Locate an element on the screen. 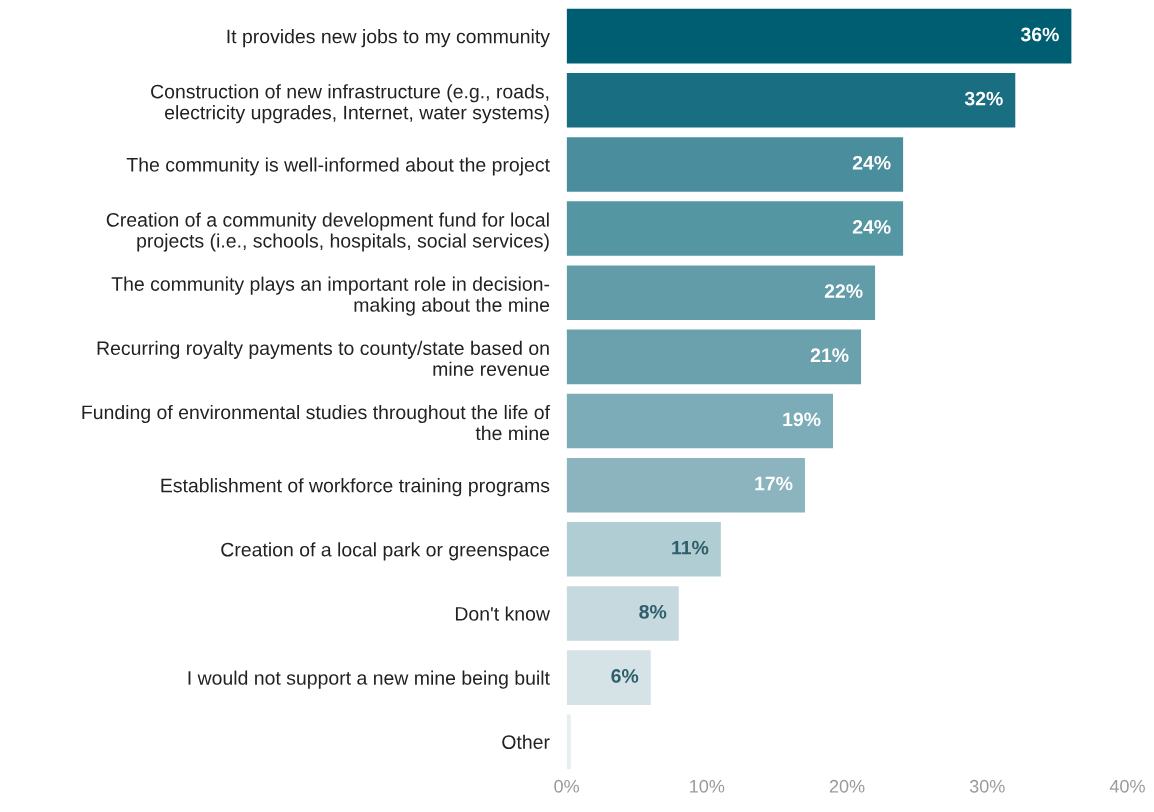 The width and height of the screenshot is (1154, 812). y-tick-label: Recurring royalty payments to county/state based on mine revenue is located at coordinates (323, 358).